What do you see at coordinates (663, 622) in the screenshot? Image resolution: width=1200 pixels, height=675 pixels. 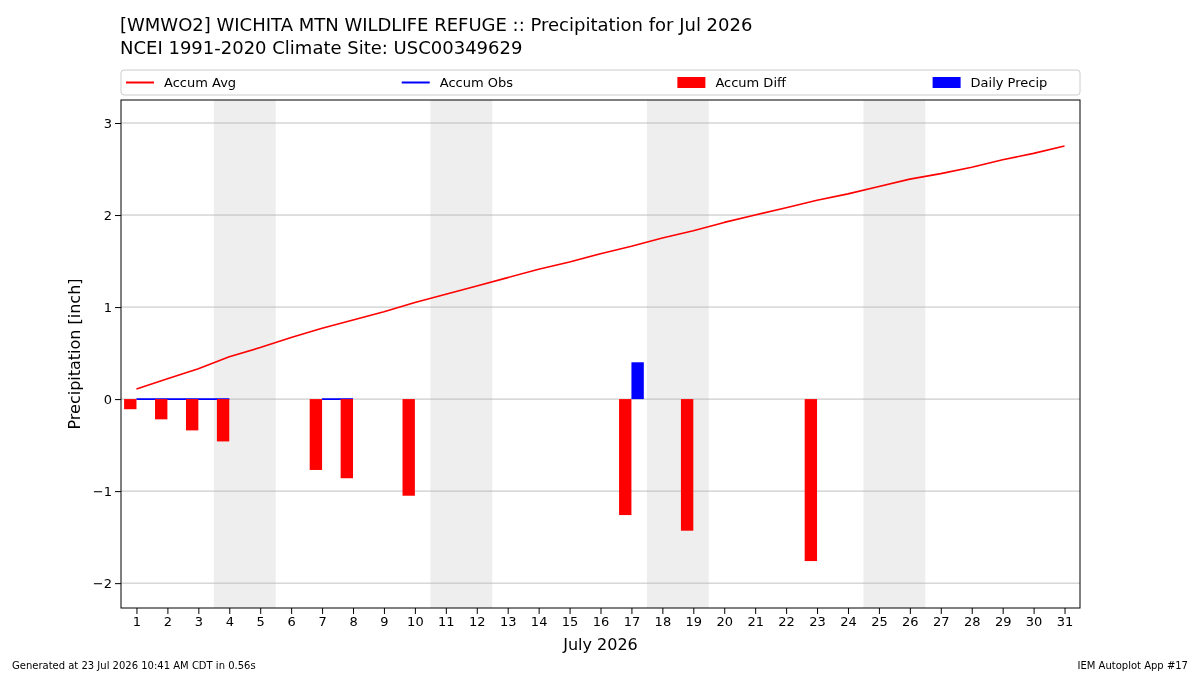 I see `x-tick-label: 18` at bounding box center [663, 622].